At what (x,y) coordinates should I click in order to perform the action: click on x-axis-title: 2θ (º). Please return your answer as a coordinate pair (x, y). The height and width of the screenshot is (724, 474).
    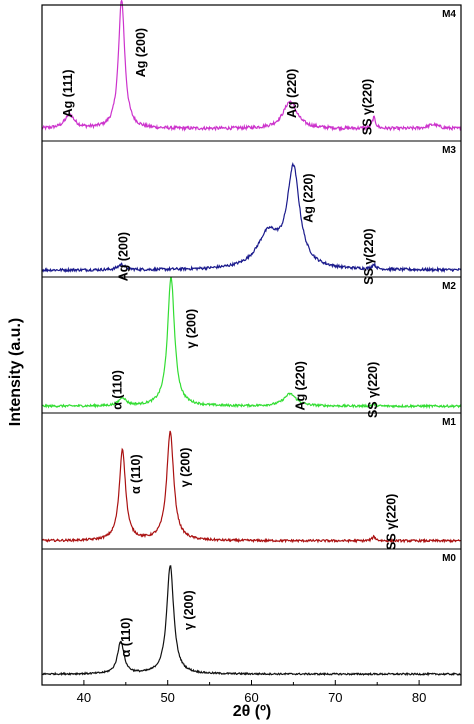
    Looking at the image, I should click on (252, 711).